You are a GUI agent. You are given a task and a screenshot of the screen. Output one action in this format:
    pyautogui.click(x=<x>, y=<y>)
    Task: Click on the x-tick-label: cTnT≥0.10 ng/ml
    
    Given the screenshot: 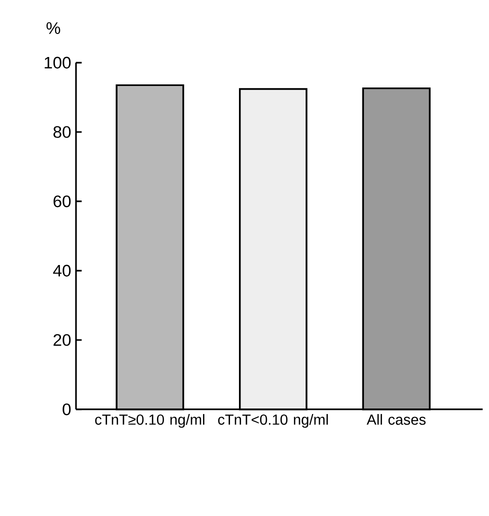 What is the action you would take?
    pyautogui.click(x=149, y=421)
    